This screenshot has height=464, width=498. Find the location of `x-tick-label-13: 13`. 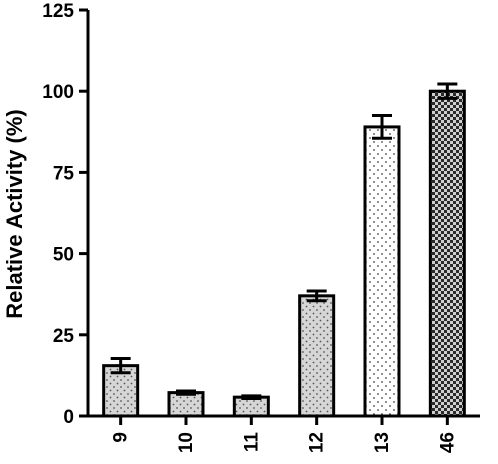

x-tick-label-13: 13 is located at coordinates (382, 442).